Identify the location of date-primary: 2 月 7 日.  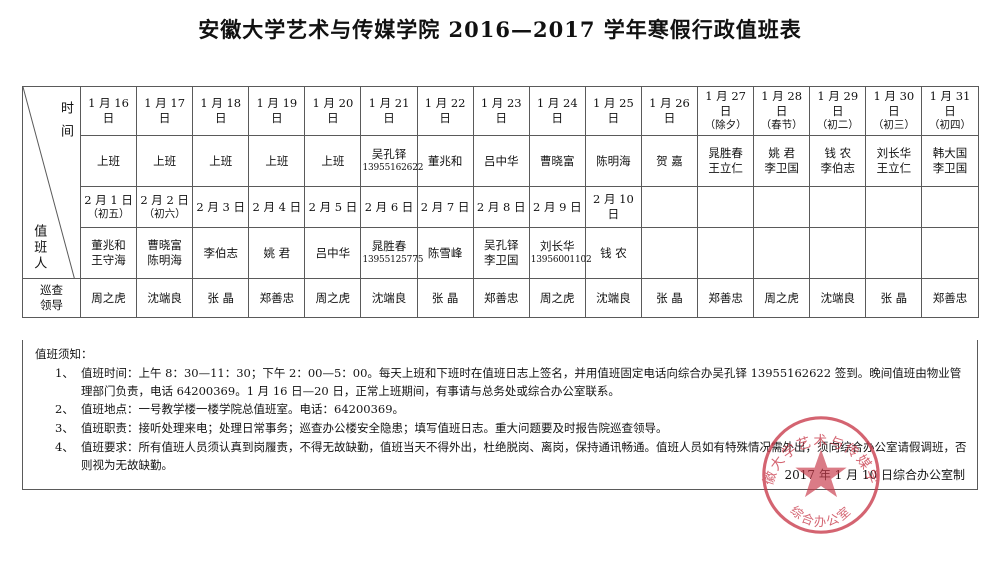
(445, 206).